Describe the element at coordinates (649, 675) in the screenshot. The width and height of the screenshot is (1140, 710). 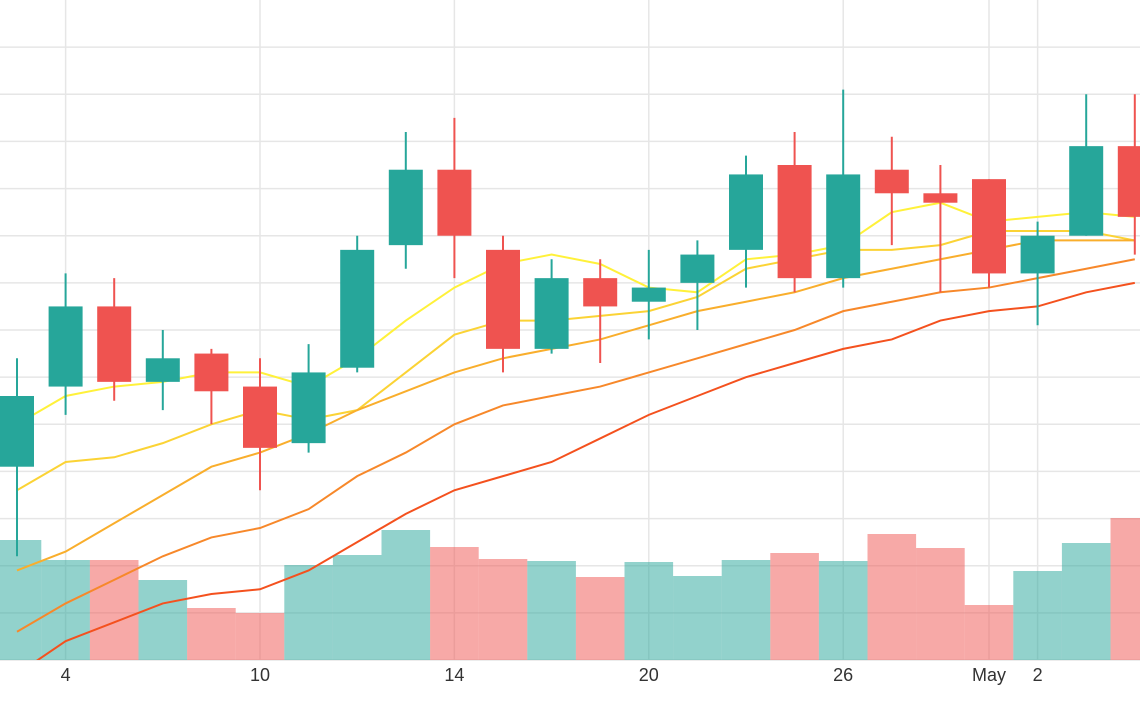
I see `x-tick-label: 20` at that location.